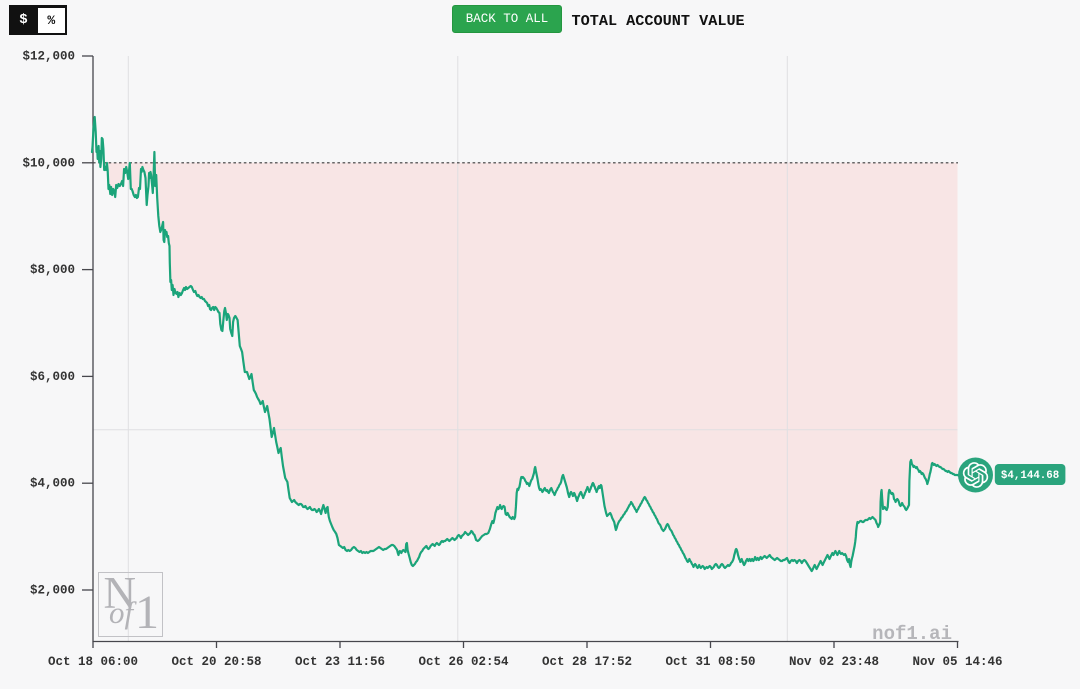 This screenshot has width=1080, height=689. Describe the element at coordinates (1030, 476) in the screenshot. I see `svg-text: $4,144.68` at that location.